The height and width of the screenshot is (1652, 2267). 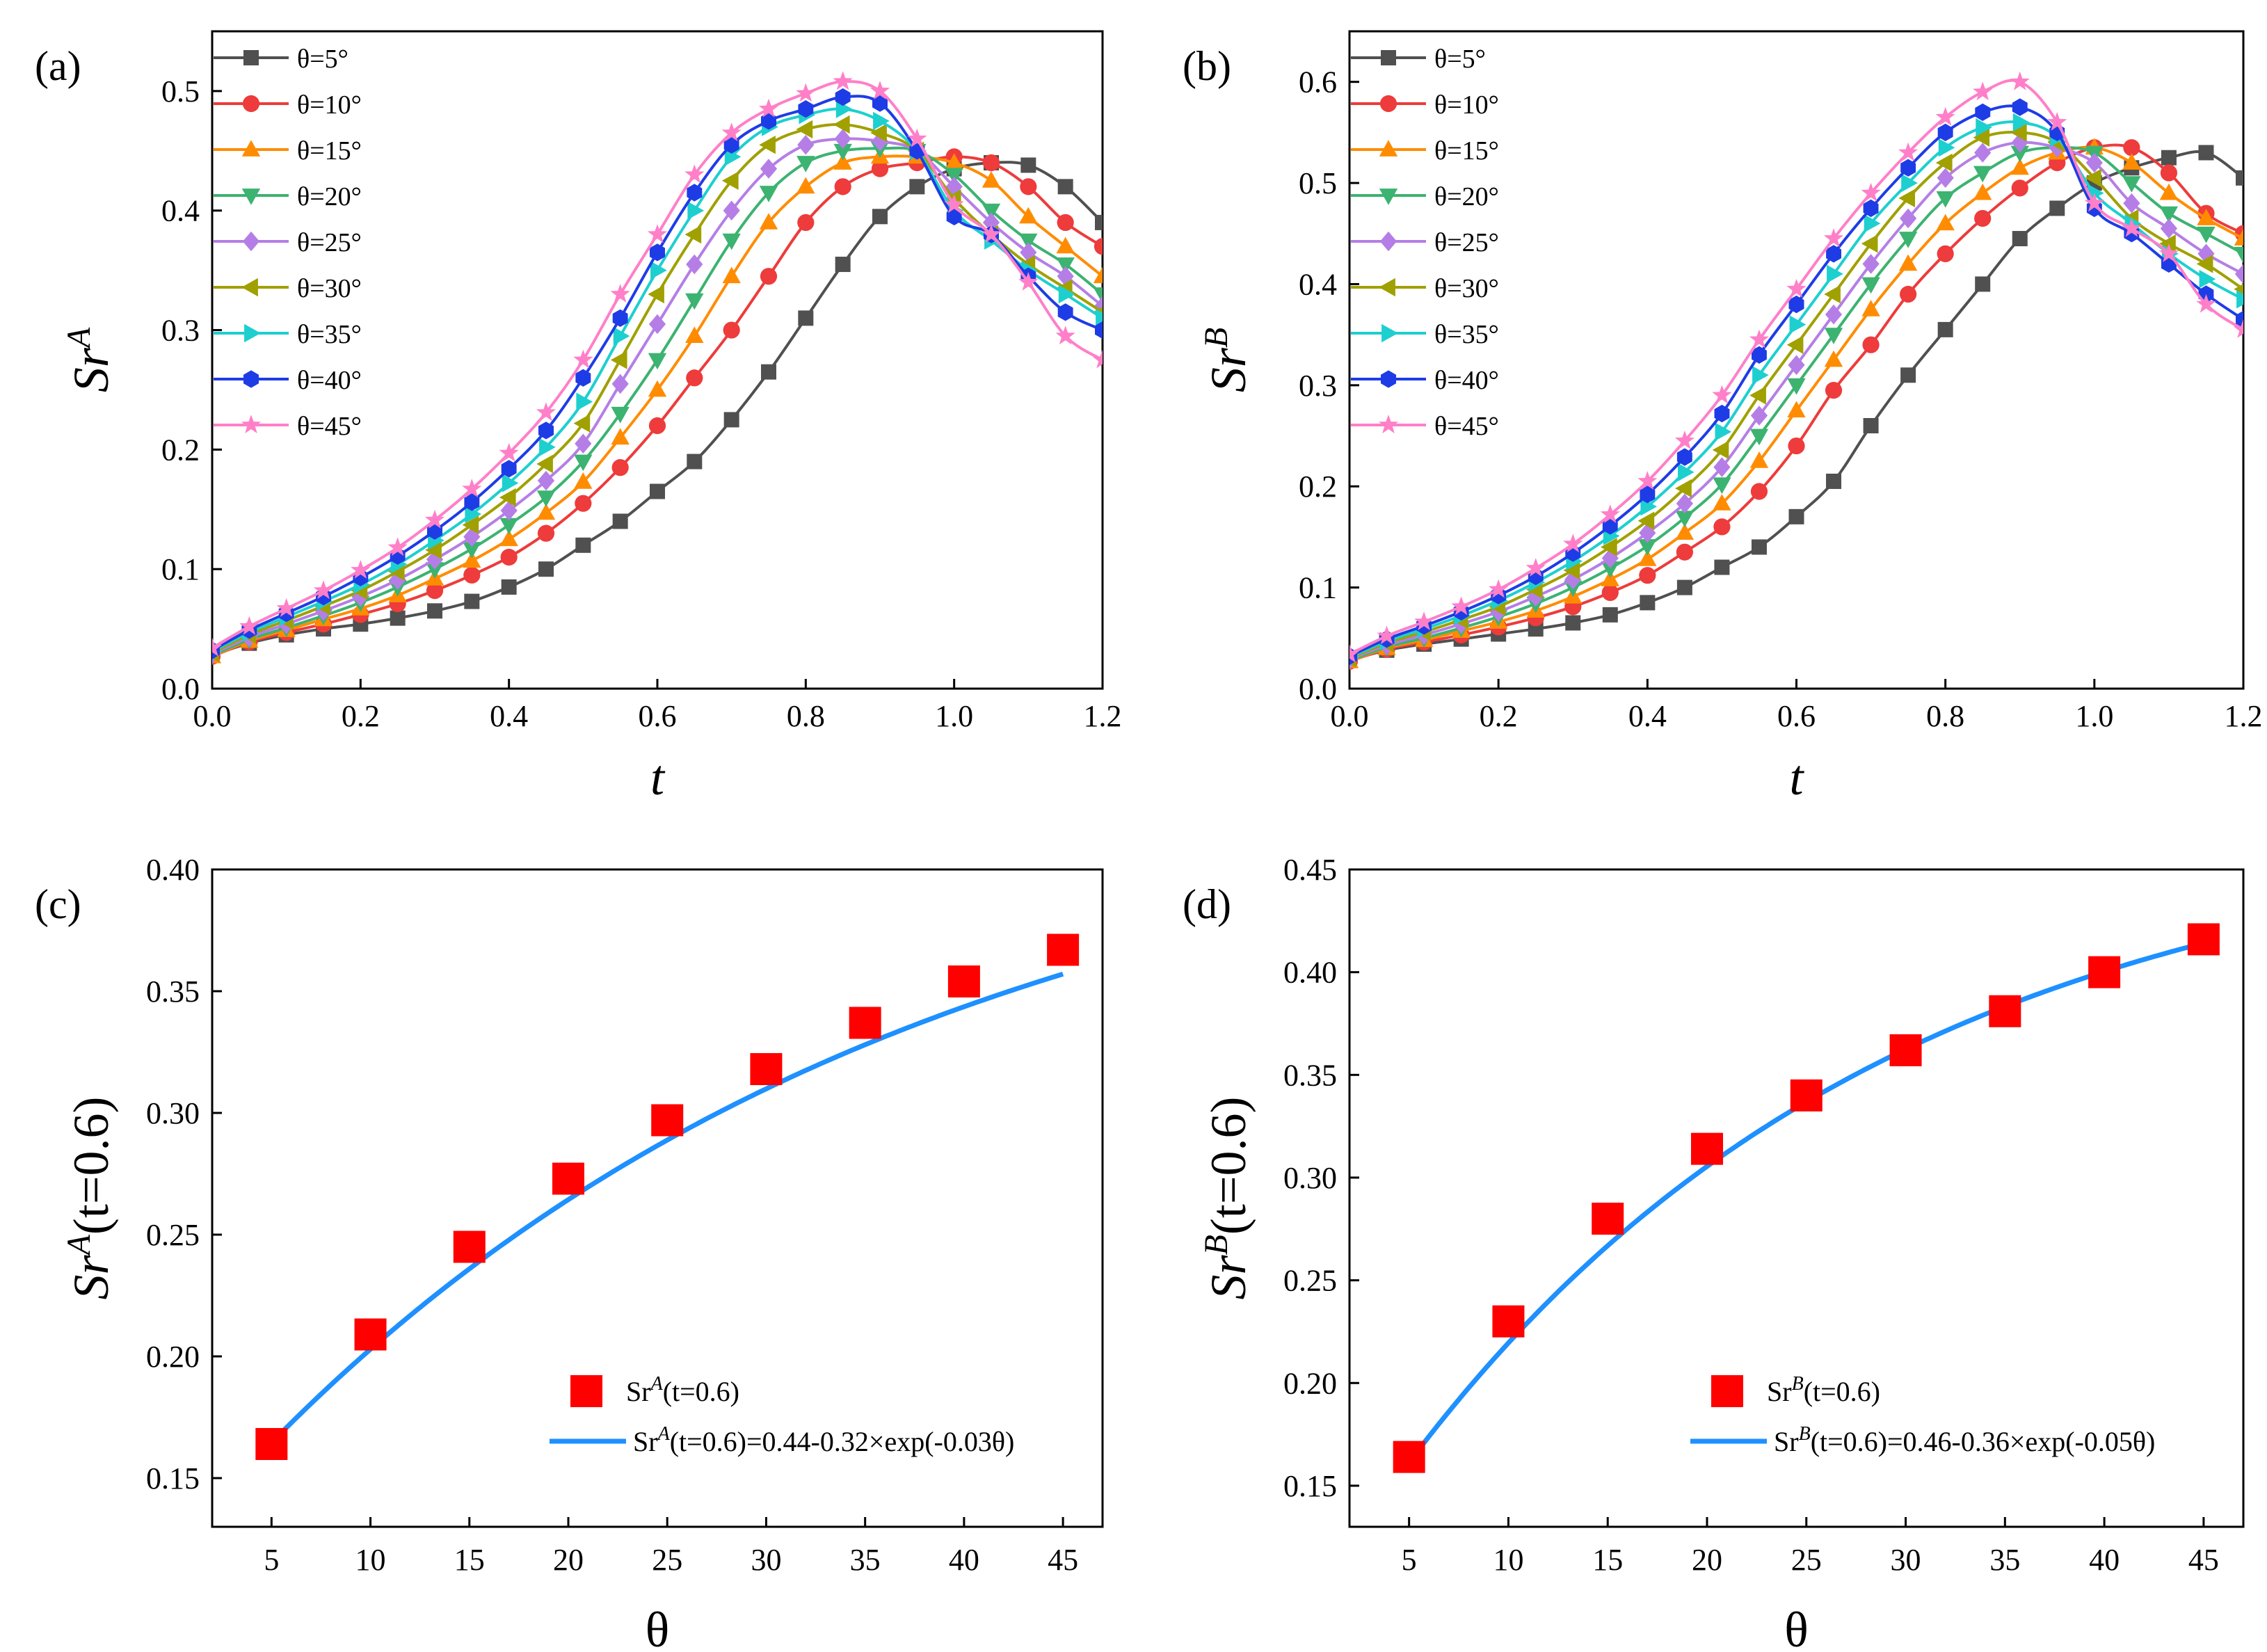 I want to click on y-tick-label: 0.1, so click(x=1318, y=588).